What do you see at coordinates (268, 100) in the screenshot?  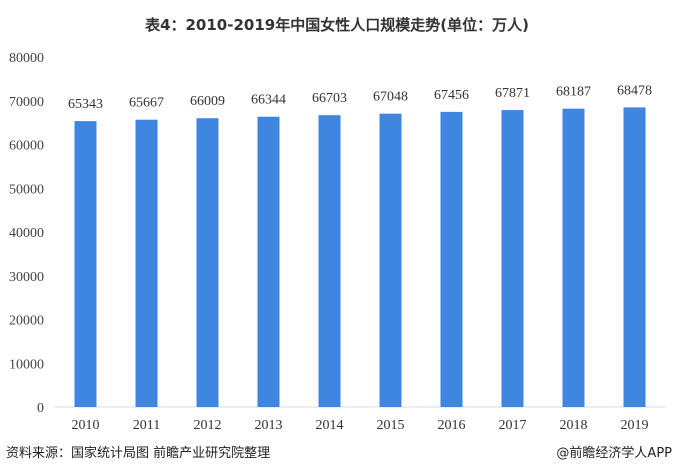 I see `data-label: 66344` at bounding box center [268, 100].